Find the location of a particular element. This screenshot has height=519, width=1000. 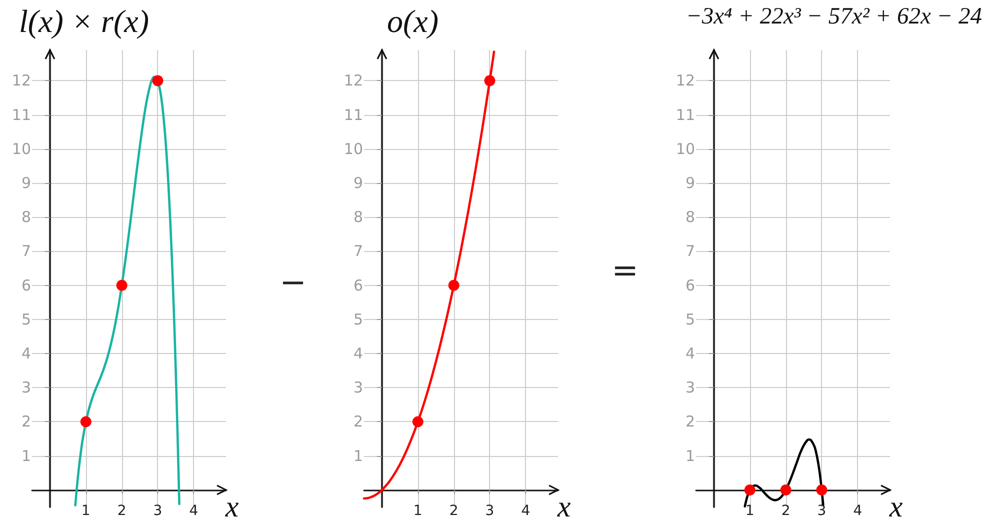

chart-title: l(x) × r(x) is located at coordinates (84, 21).